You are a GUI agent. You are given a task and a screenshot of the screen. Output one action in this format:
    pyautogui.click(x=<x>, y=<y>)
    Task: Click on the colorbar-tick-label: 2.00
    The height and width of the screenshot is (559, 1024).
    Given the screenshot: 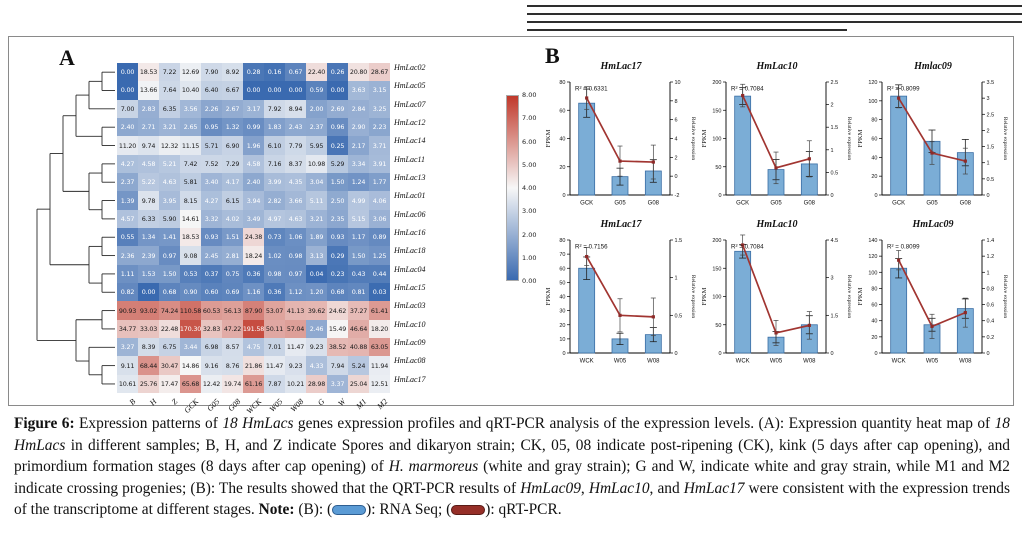 What is the action you would take?
    pyautogui.click(x=529, y=234)
    